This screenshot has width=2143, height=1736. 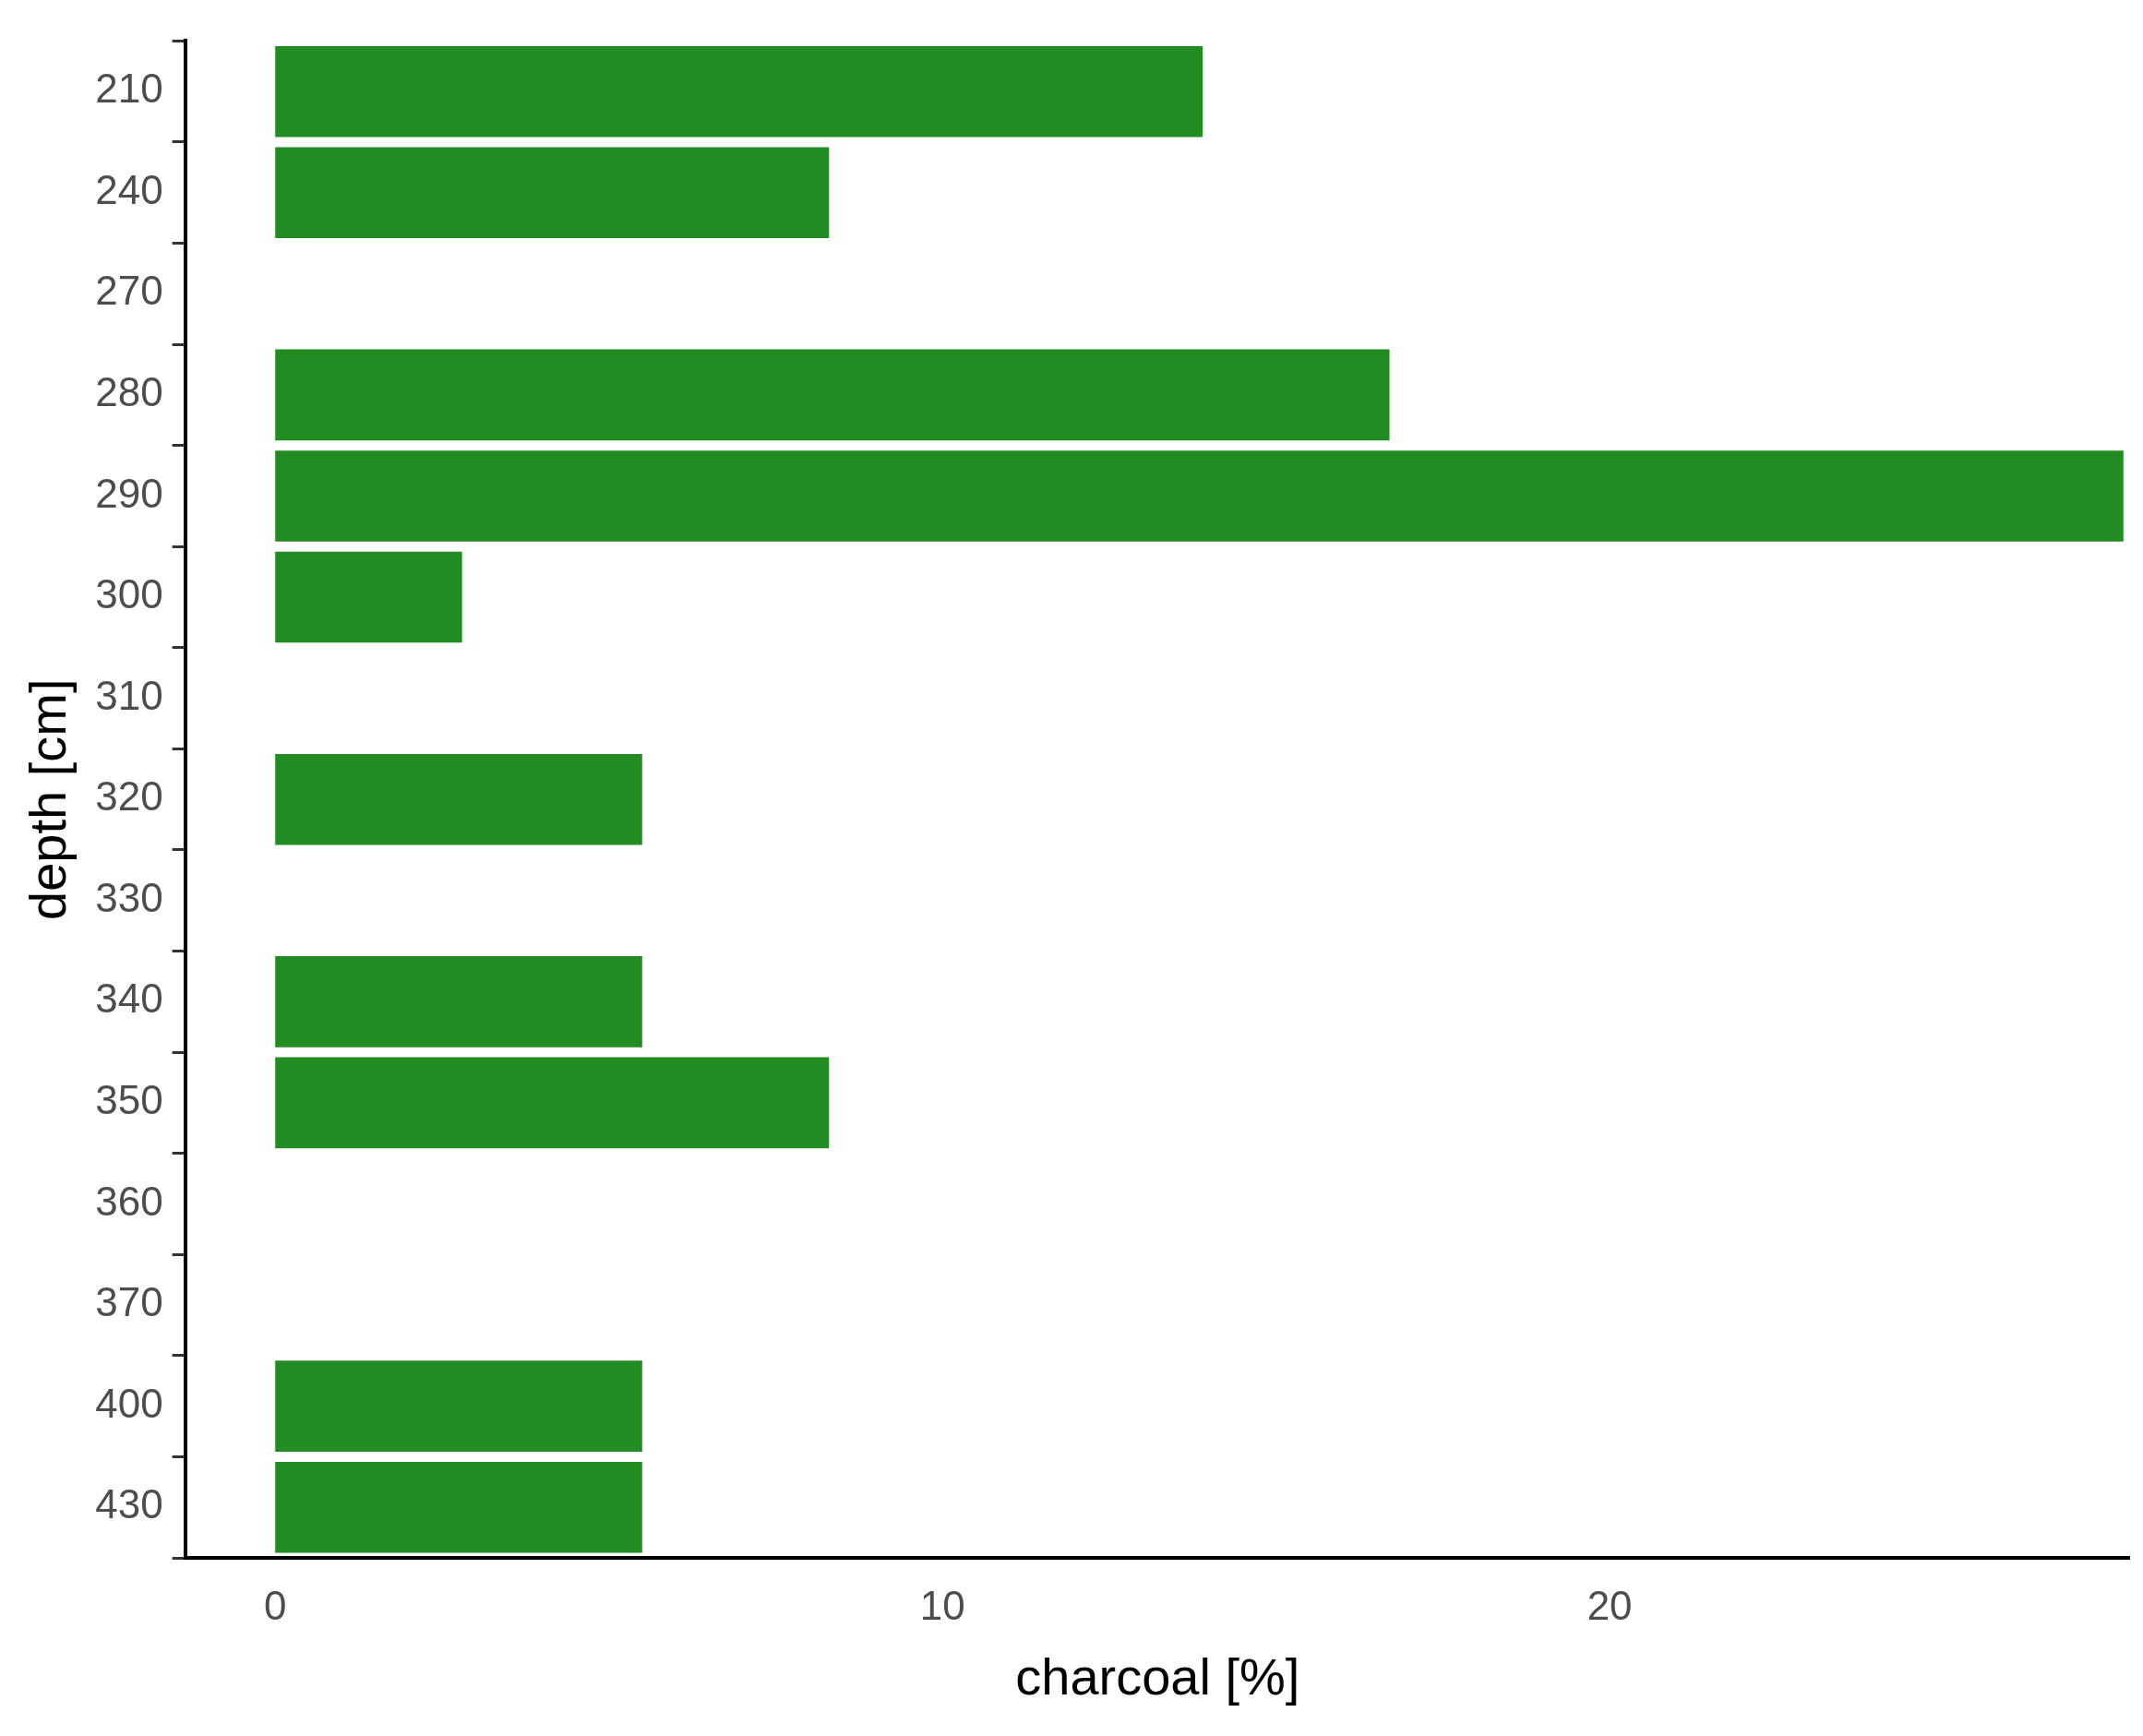 What do you see at coordinates (129, 594) in the screenshot?
I see `y-tick-label: 300` at bounding box center [129, 594].